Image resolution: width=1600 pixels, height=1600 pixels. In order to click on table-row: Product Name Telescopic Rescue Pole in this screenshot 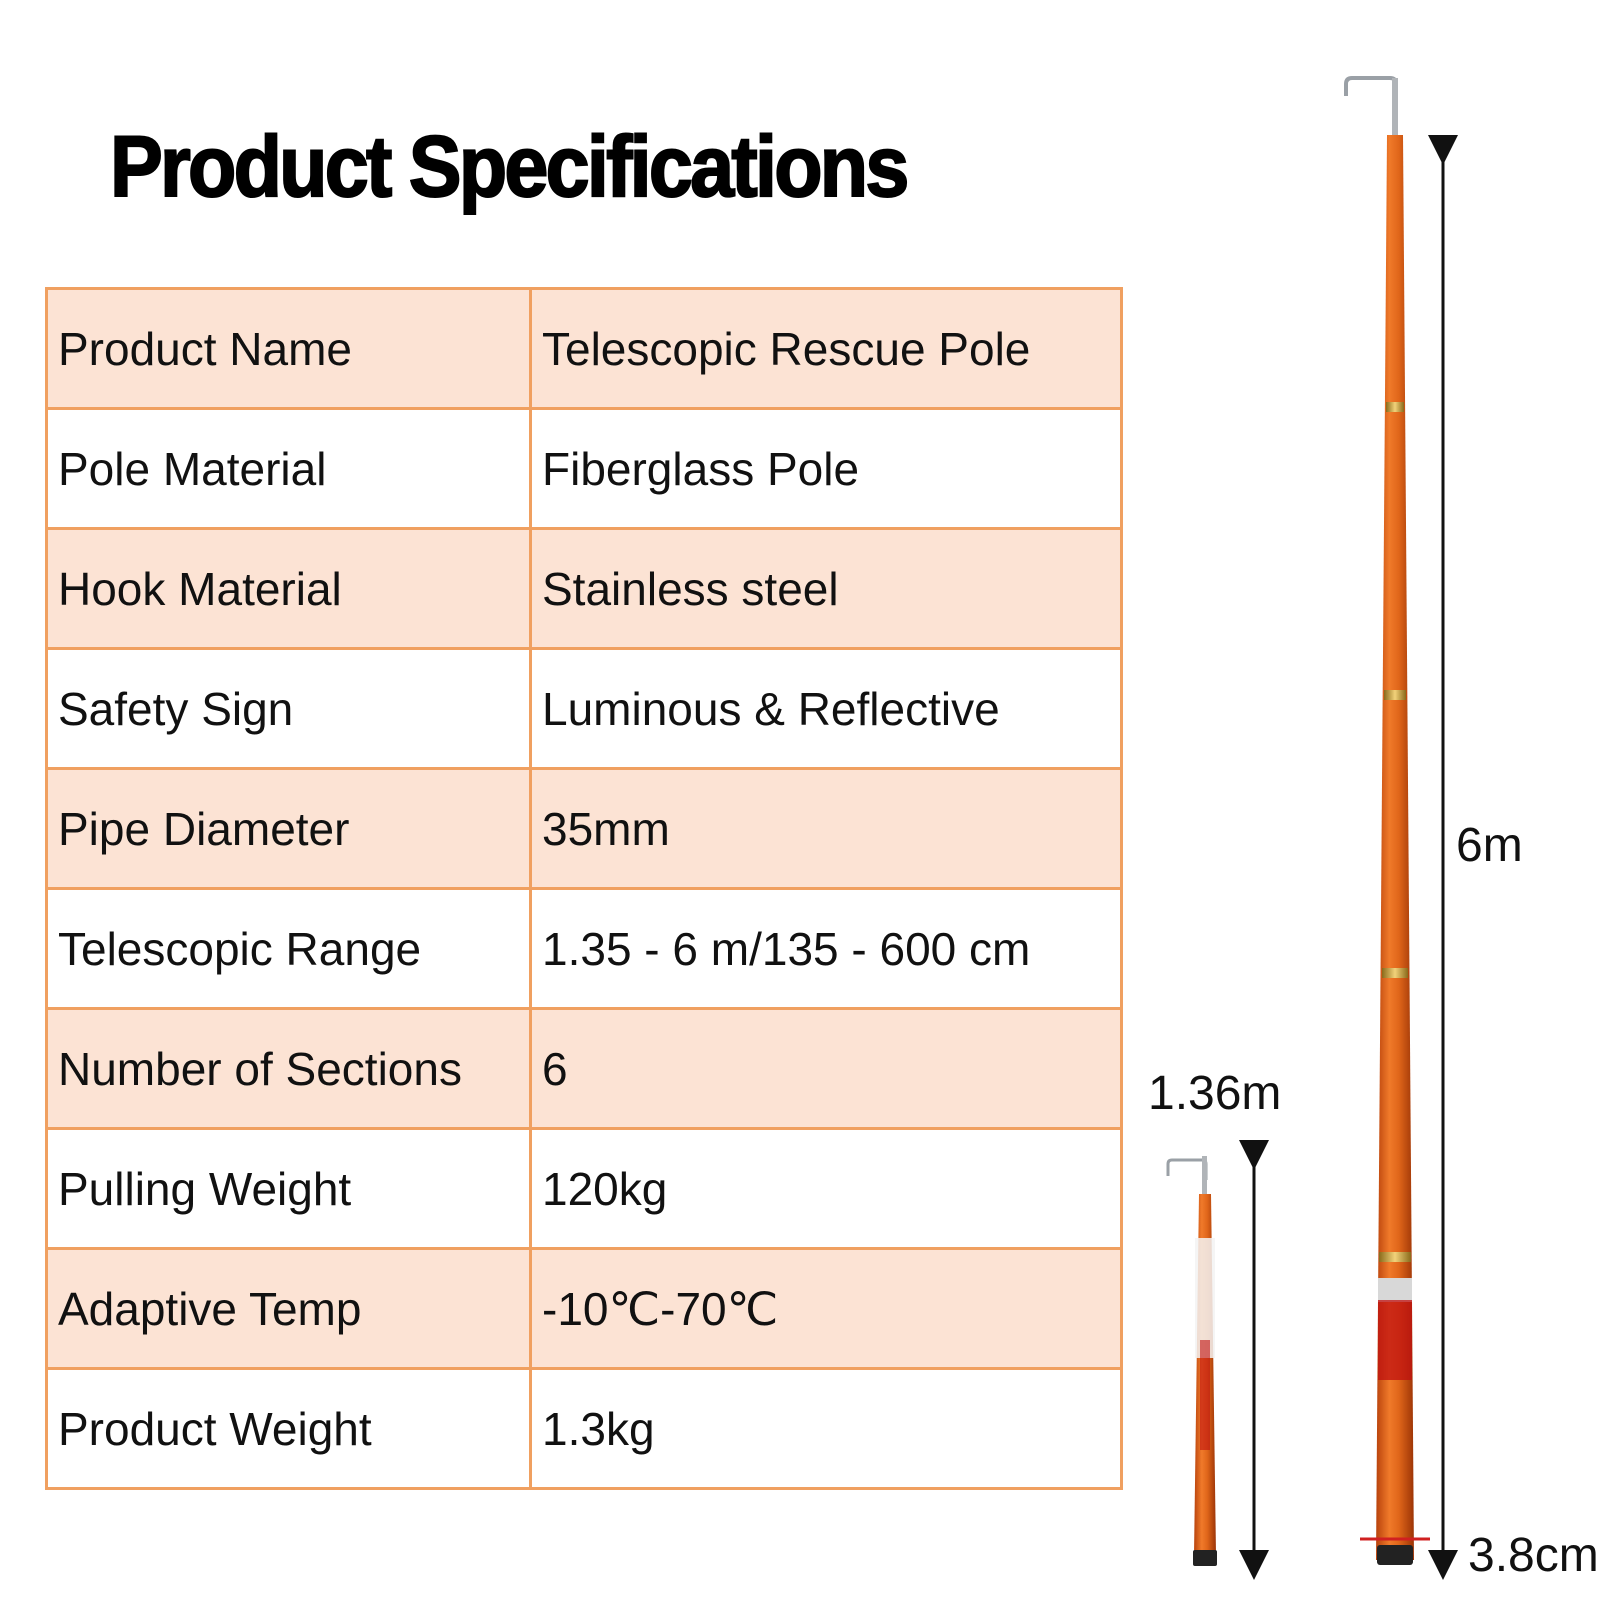, I will do `click(584, 348)`.